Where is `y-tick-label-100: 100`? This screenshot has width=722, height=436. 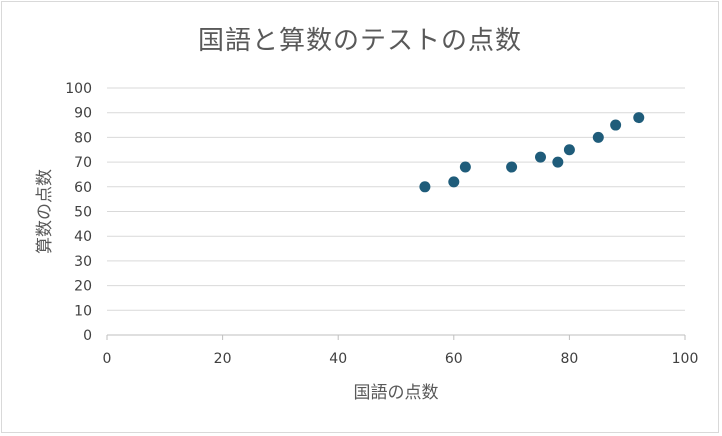 y-tick-label-100: 100 is located at coordinates (78, 89).